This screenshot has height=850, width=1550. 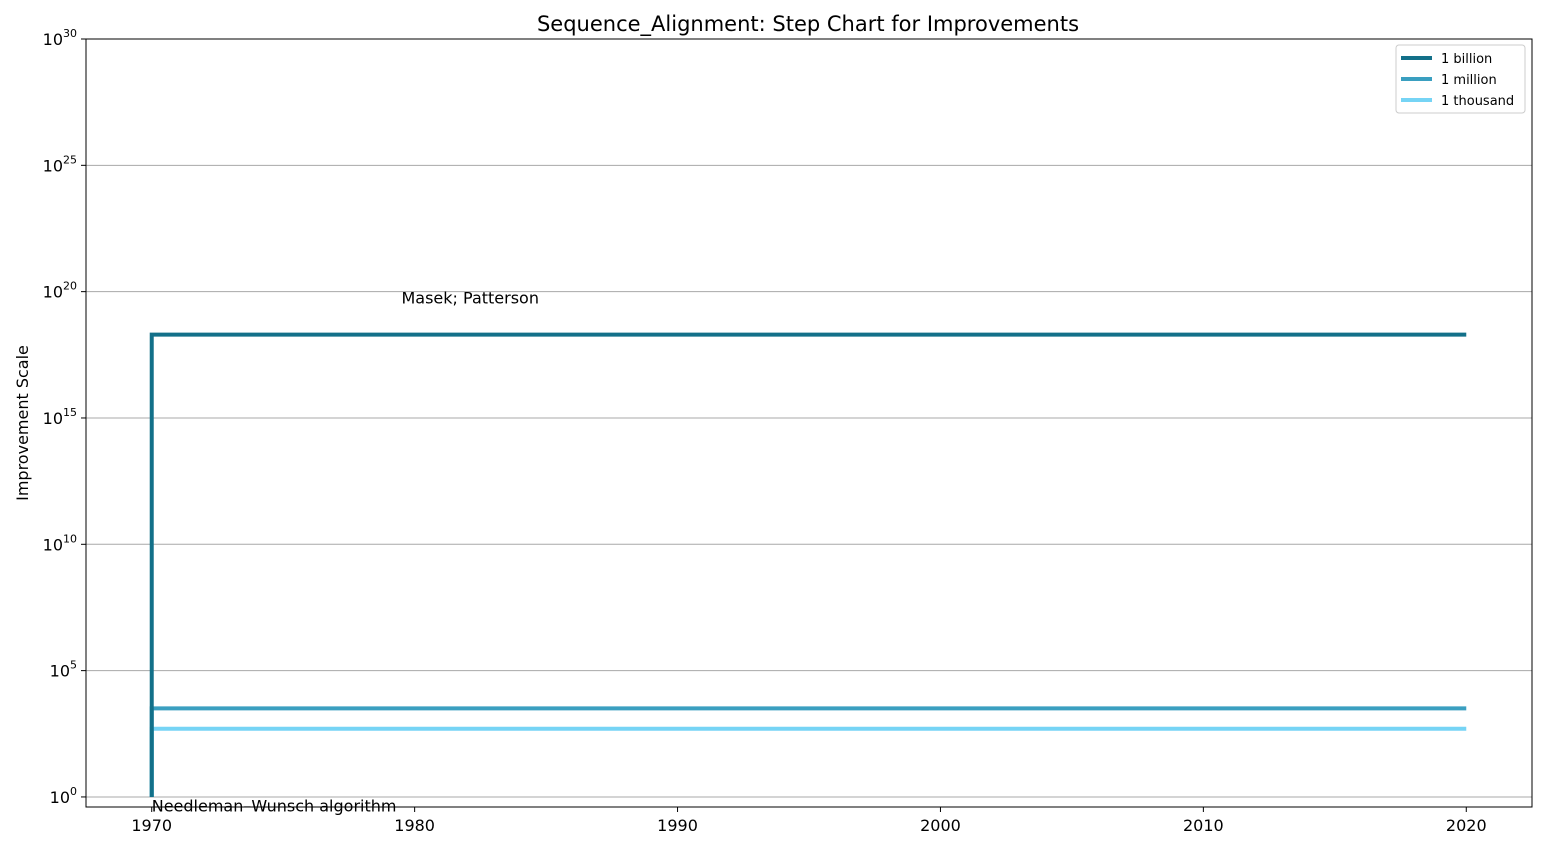 I want to click on legend-box, so click(x=1460, y=79).